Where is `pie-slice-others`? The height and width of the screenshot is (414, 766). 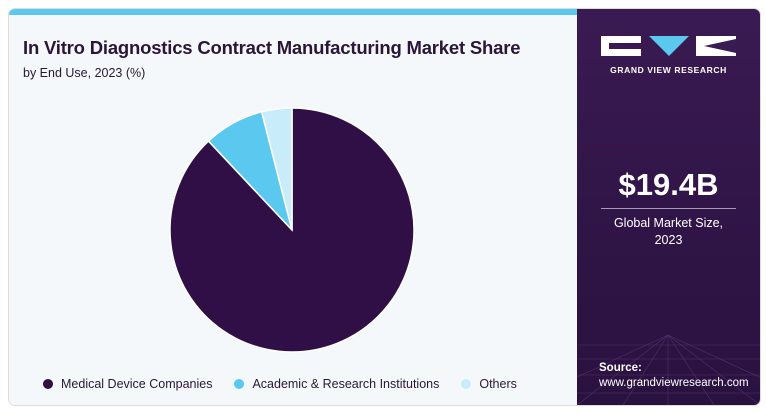
pie-slice-others is located at coordinates (276, 169).